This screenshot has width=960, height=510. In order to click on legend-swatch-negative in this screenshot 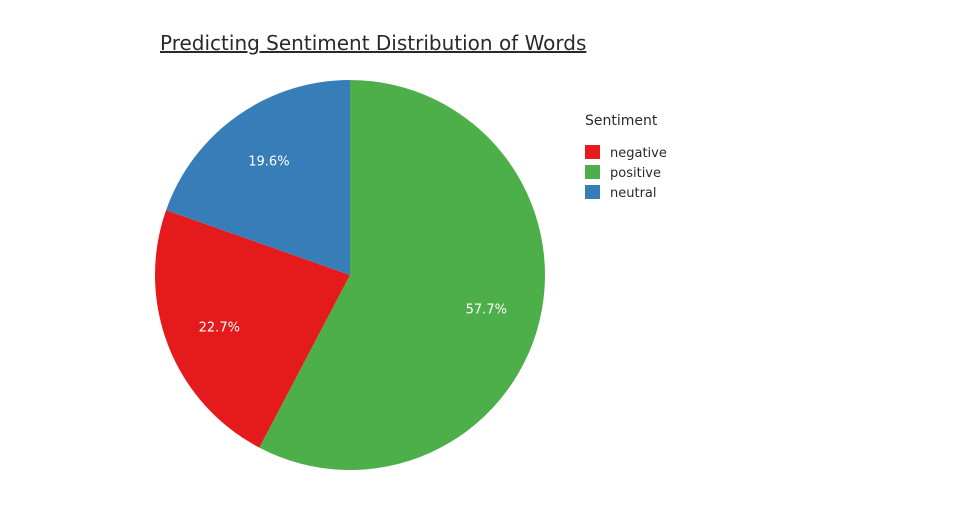, I will do `click(592, 152)`.